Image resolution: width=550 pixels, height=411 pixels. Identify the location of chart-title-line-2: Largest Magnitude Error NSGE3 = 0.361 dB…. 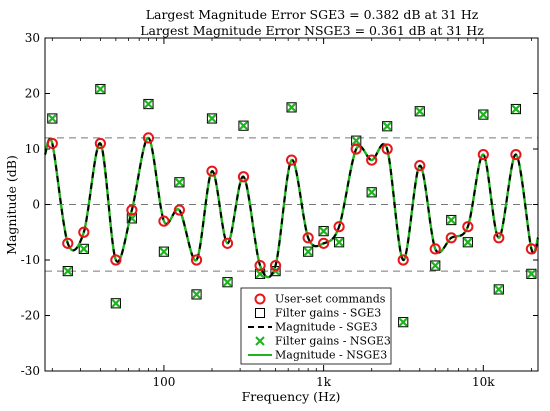
(312, 30).